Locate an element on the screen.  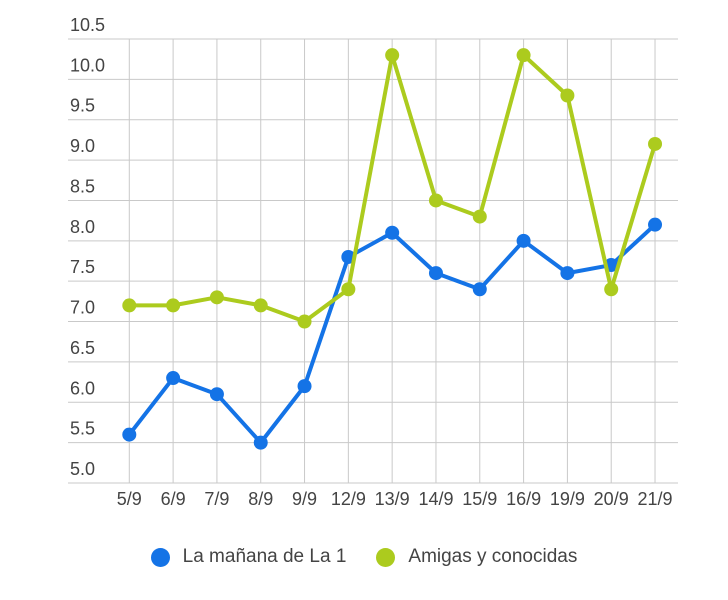
x-tick-label: 6/9 is located at coordinates (173, 499).